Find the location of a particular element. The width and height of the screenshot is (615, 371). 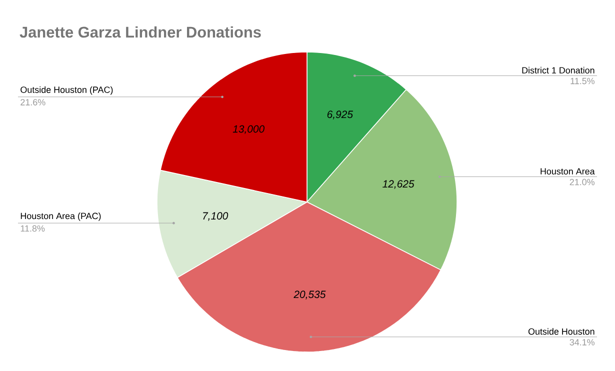

text: 21.6% is located at coordinates (33, 102).